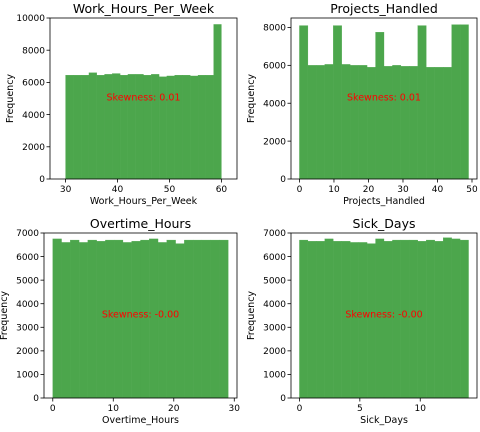 This screenshot has width=480, height=432. I want to click on subplot-title: Projects_Handled, so click(384, 8).